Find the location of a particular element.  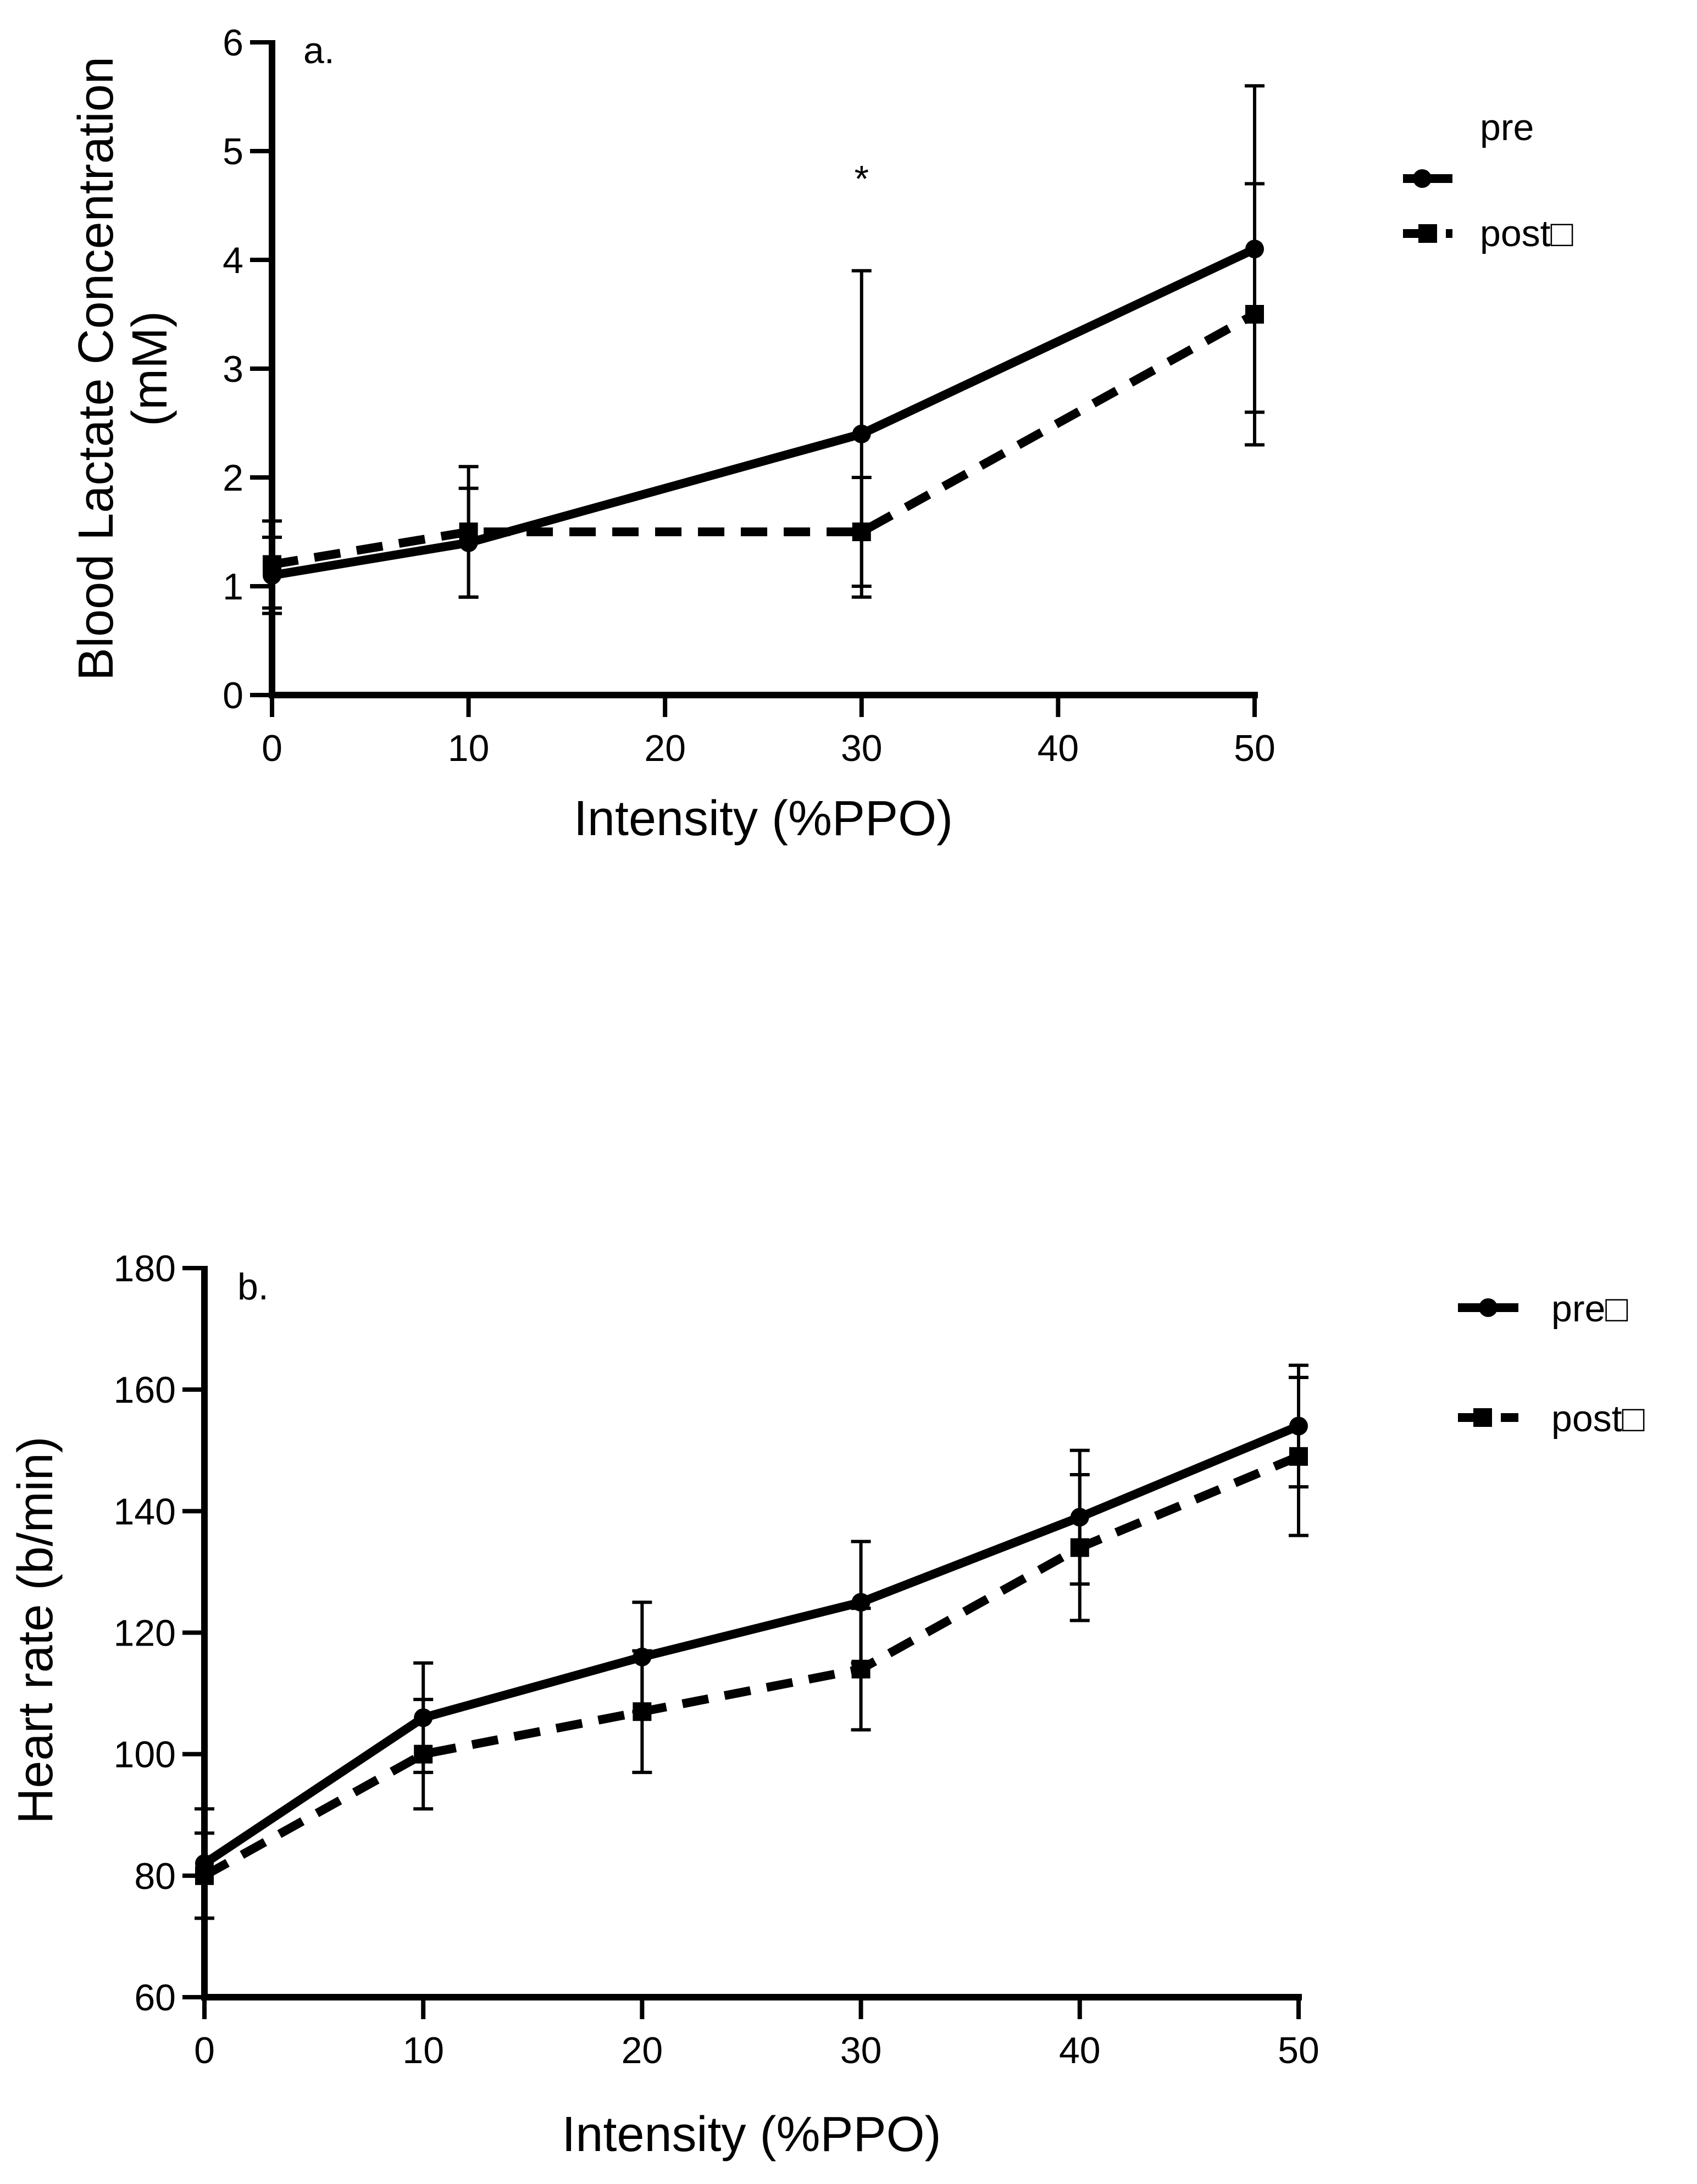

chart-b-legend-pre-label: pre□ is located at coordinates (1589, 1309).